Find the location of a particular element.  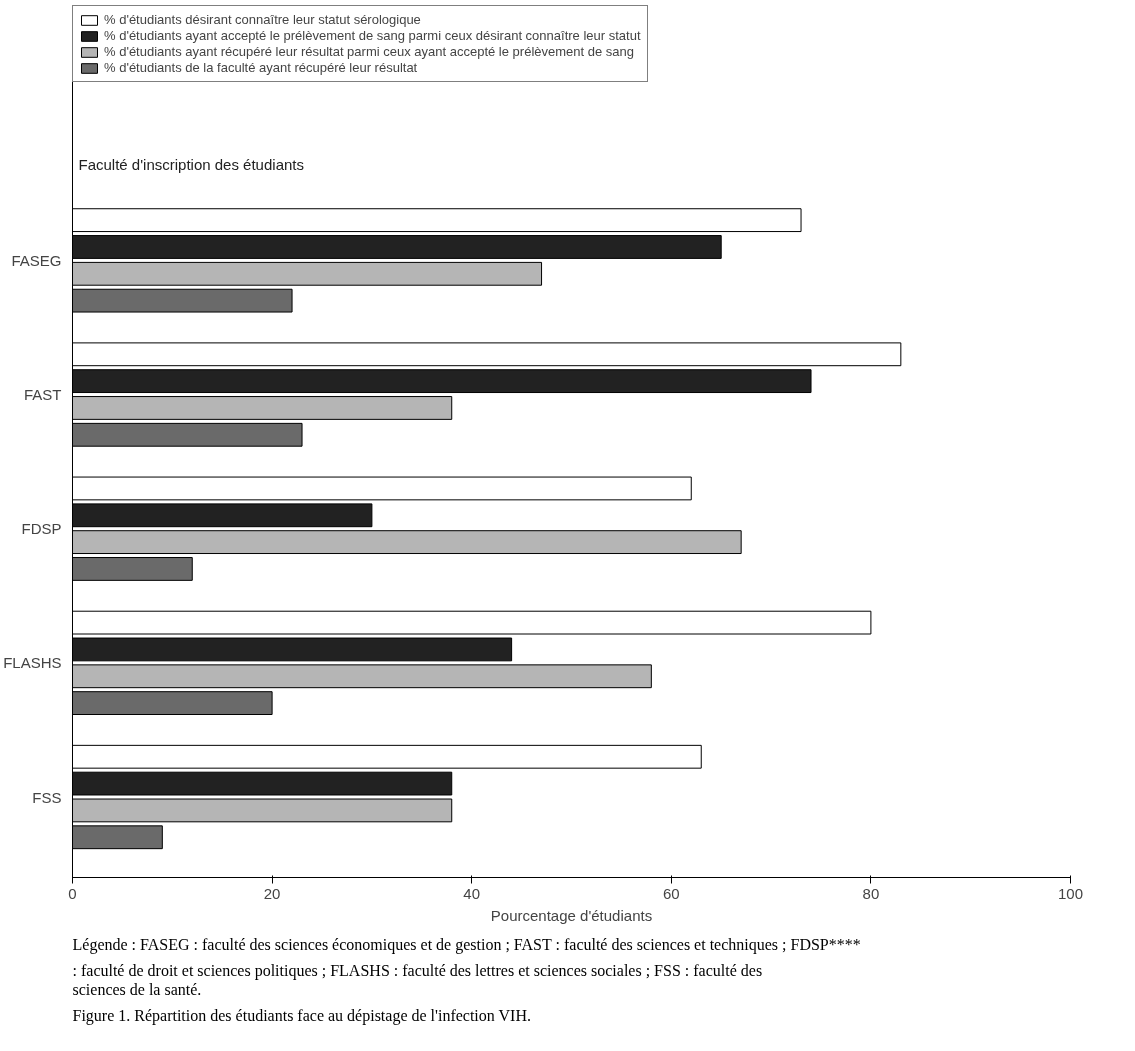

y-axis-title: Faculté d'inscription des étudiants is located at coordinates (191, 165).